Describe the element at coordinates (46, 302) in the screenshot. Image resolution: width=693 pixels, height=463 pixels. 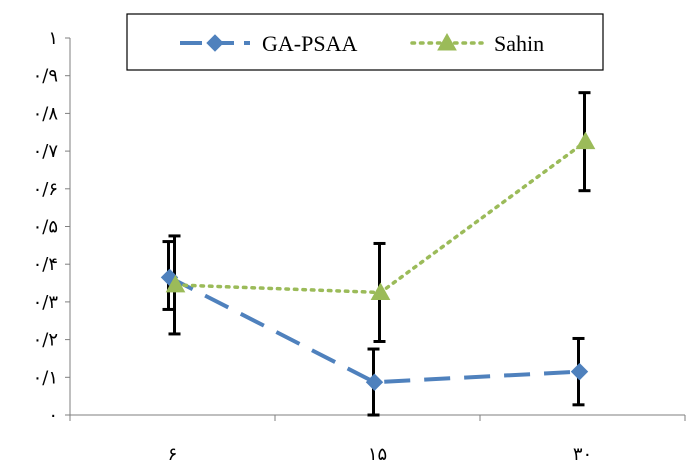
I see `y-tick-label: ۰/۳` at that location.